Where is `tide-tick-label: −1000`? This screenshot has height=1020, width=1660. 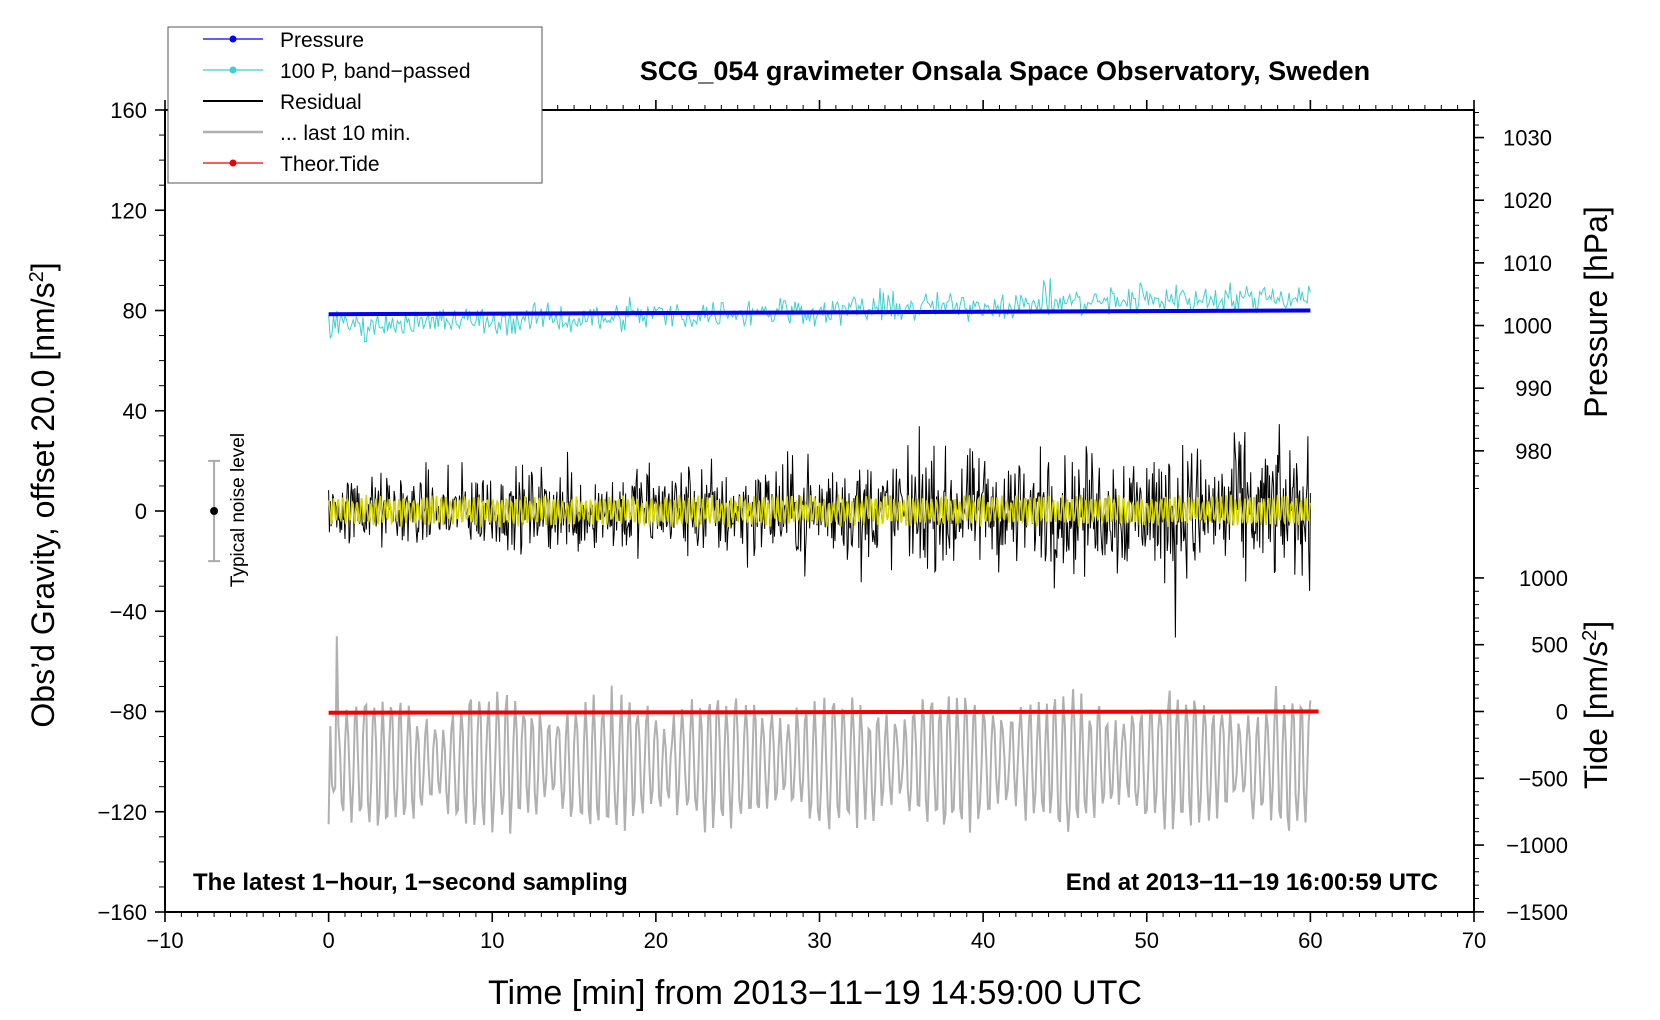
tide-tick-label: −1000 is located at coordinates (1537, 845).